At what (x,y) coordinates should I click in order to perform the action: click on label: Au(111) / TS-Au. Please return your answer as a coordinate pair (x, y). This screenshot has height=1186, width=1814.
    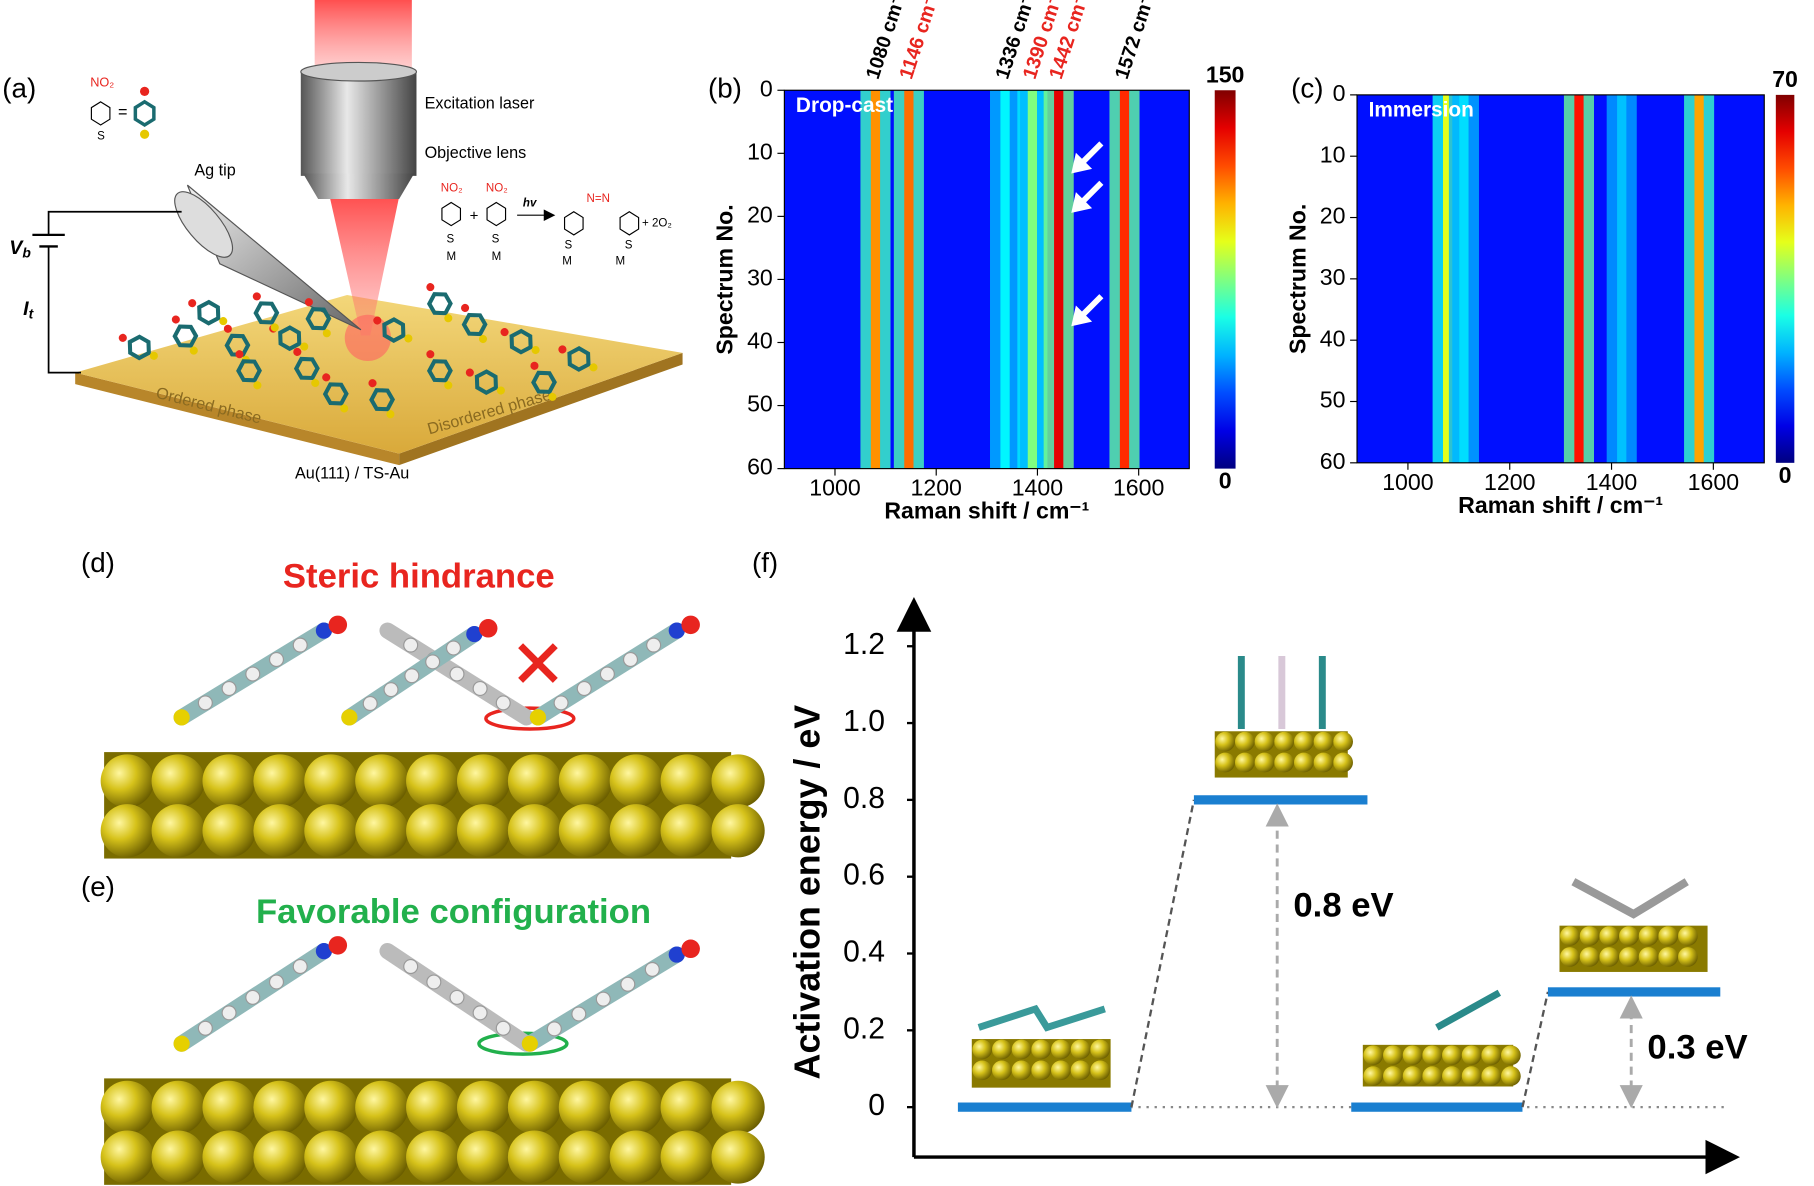
    Looking at the image, I should click on (352, 474).